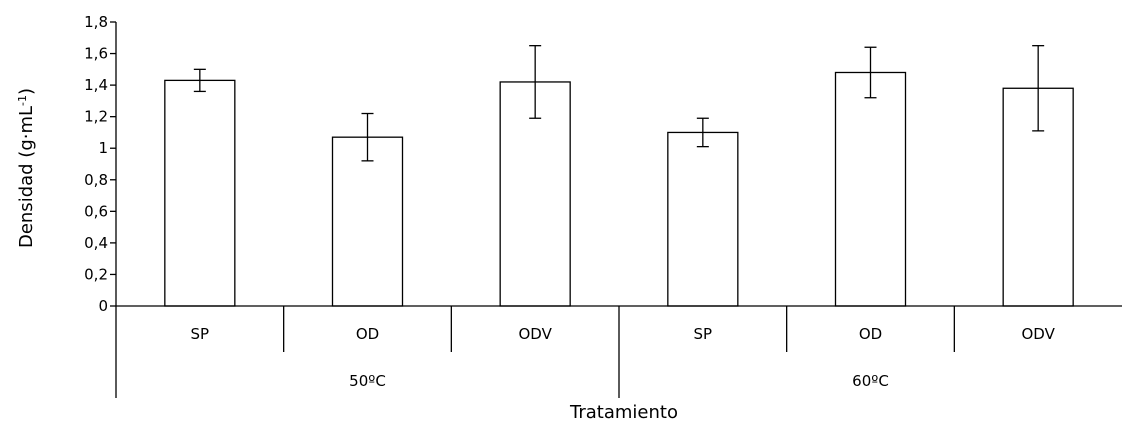 The image size is (1137, 425). I want to click on x-axis-title: Tratamiento, so click(623, 412).